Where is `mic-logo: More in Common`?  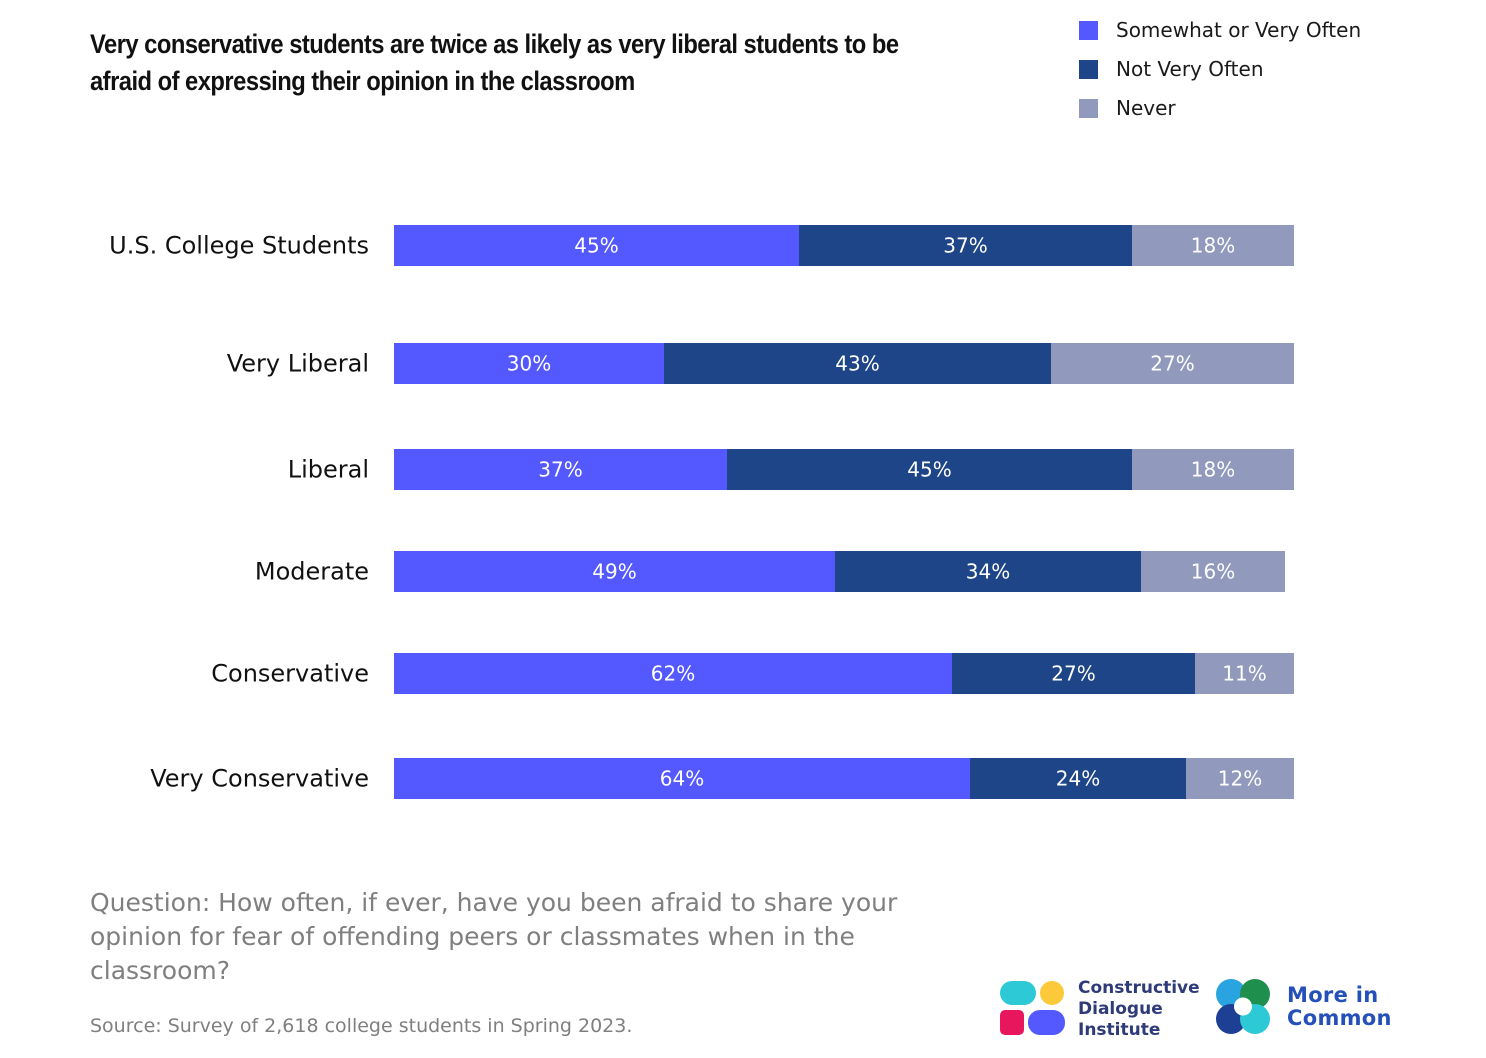 mic-logo: More in Common is located at coordinates (1312, 1009).